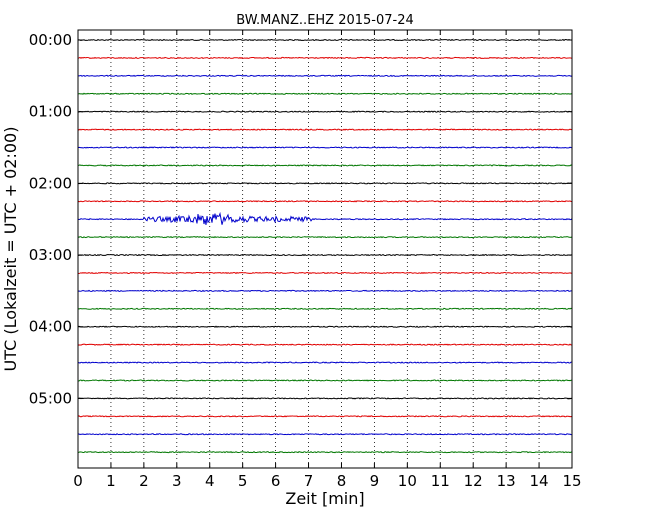 The height and width of the screenshot is (520, 650). I want to click on y-tick-label: 04:00, so click(50, 327).